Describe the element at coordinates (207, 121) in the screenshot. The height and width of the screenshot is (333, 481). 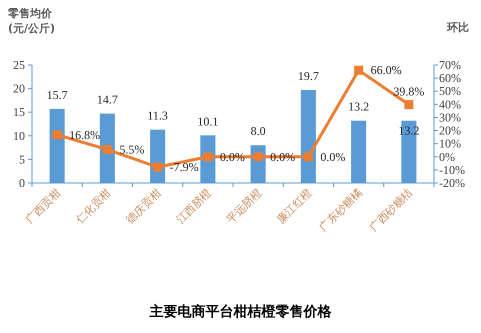
I see `data-label: 10.1` at that location.